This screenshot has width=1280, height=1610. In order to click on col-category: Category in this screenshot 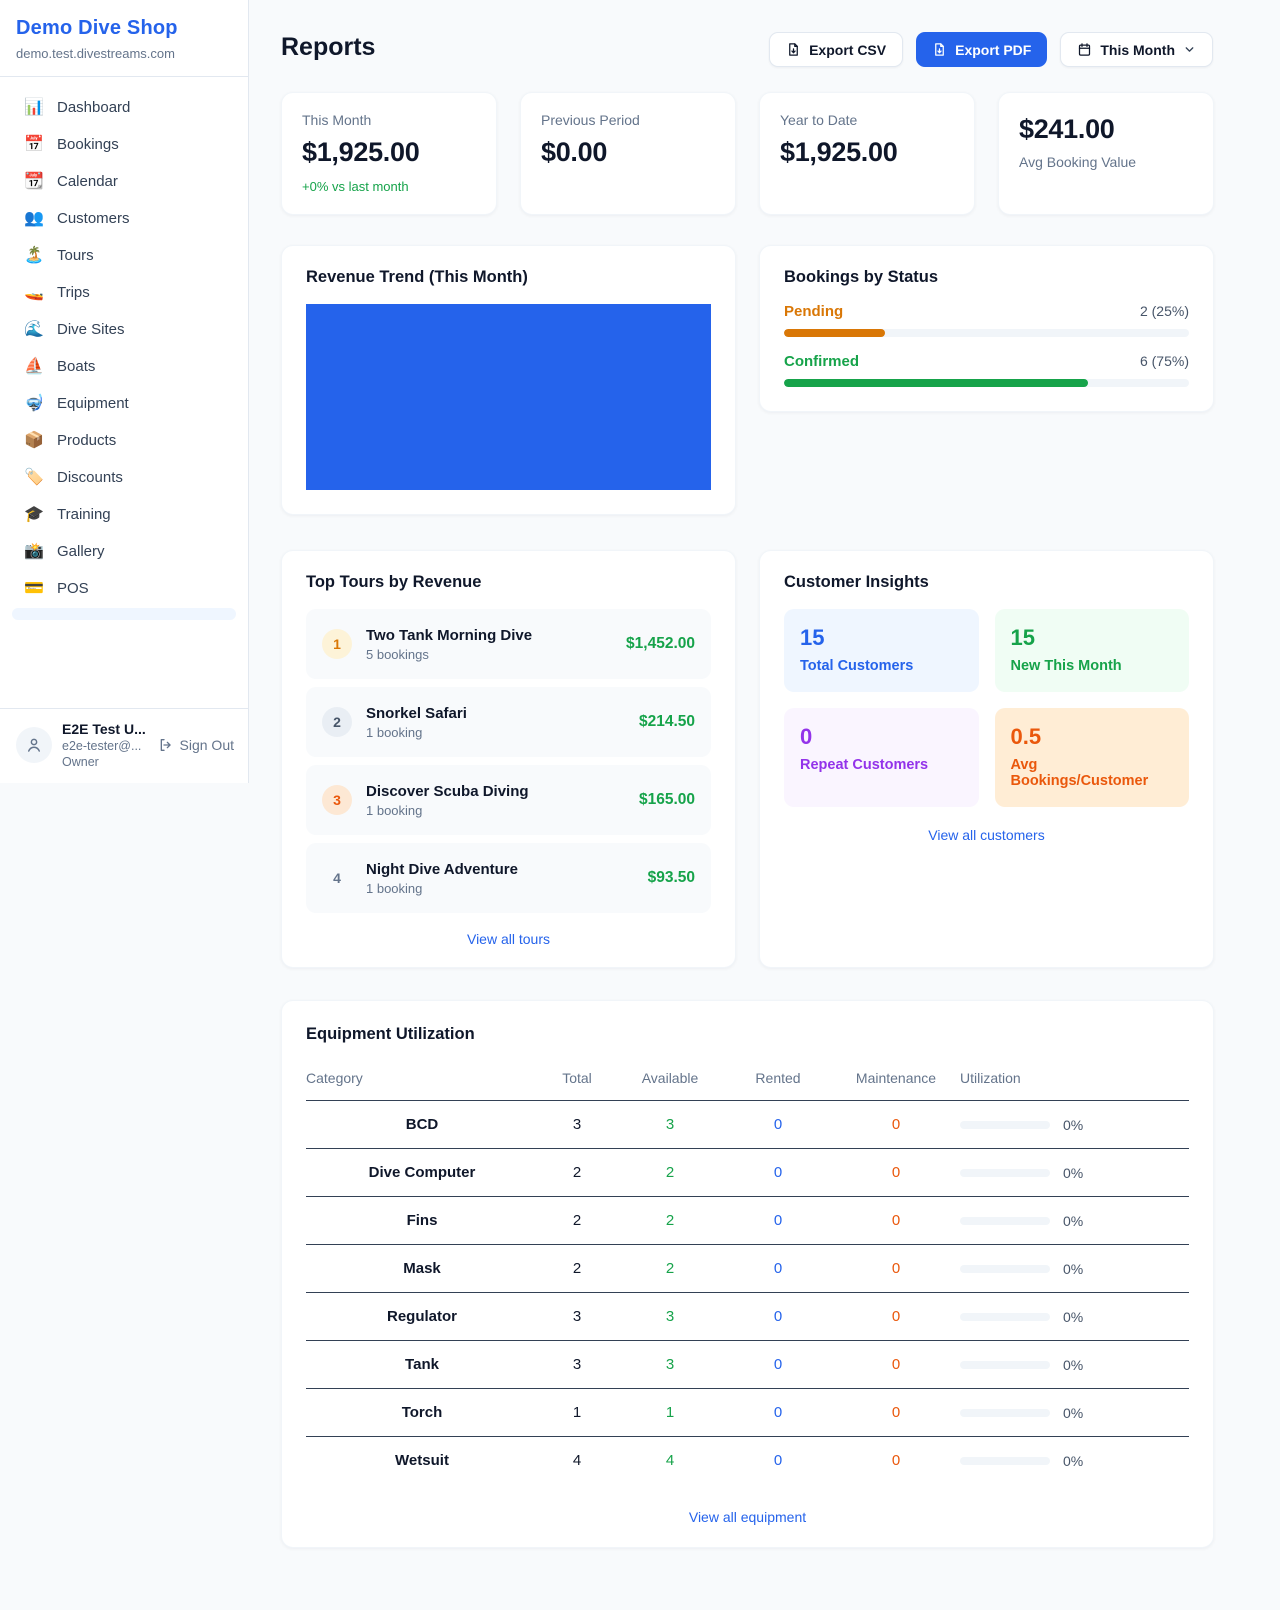, I will do `click(422, 1080)`.